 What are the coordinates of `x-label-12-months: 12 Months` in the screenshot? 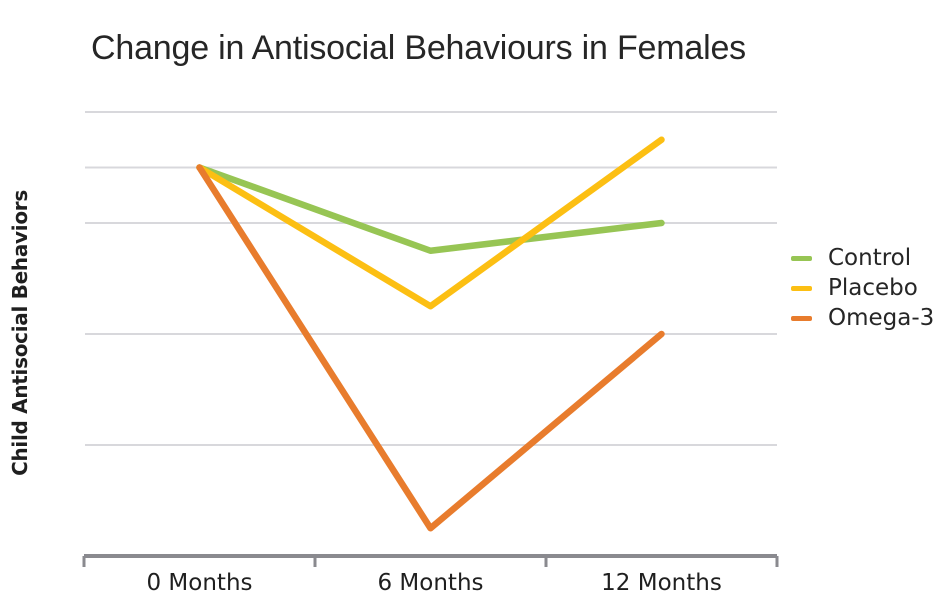 It's located at (661, 583).